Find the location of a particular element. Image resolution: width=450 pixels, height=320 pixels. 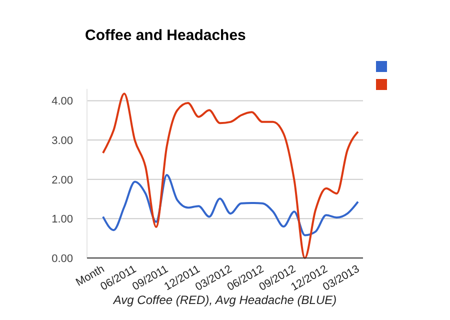

chart-title: Coffee and Headaches is located at coordinates (165, 35).